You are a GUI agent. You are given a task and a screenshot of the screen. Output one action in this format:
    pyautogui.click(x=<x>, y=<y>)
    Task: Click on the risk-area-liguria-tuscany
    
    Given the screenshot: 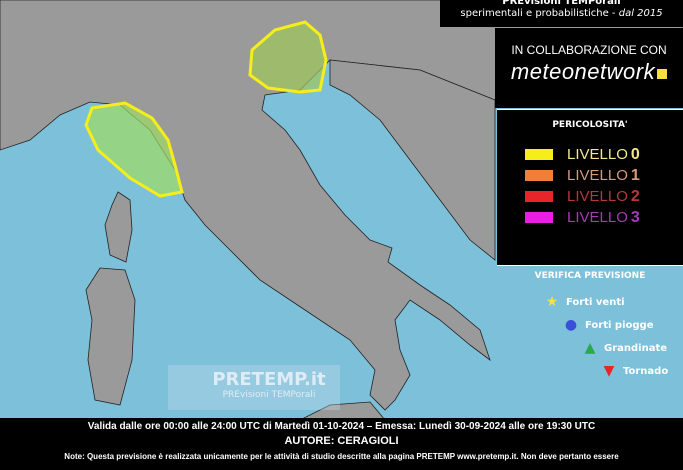 What is the action you would take?
    pyautogui.click(x=134, y=149)
    